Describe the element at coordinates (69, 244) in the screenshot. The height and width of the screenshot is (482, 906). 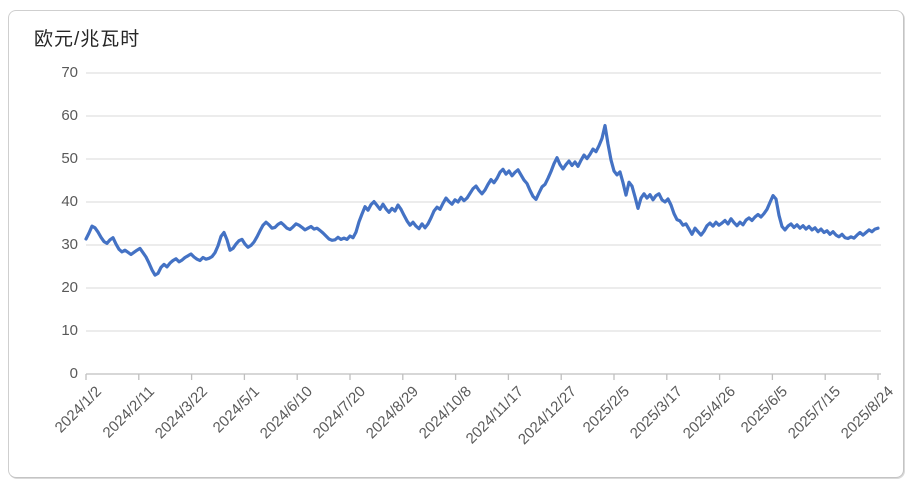
I see `y-axis-label: 30` at that location.